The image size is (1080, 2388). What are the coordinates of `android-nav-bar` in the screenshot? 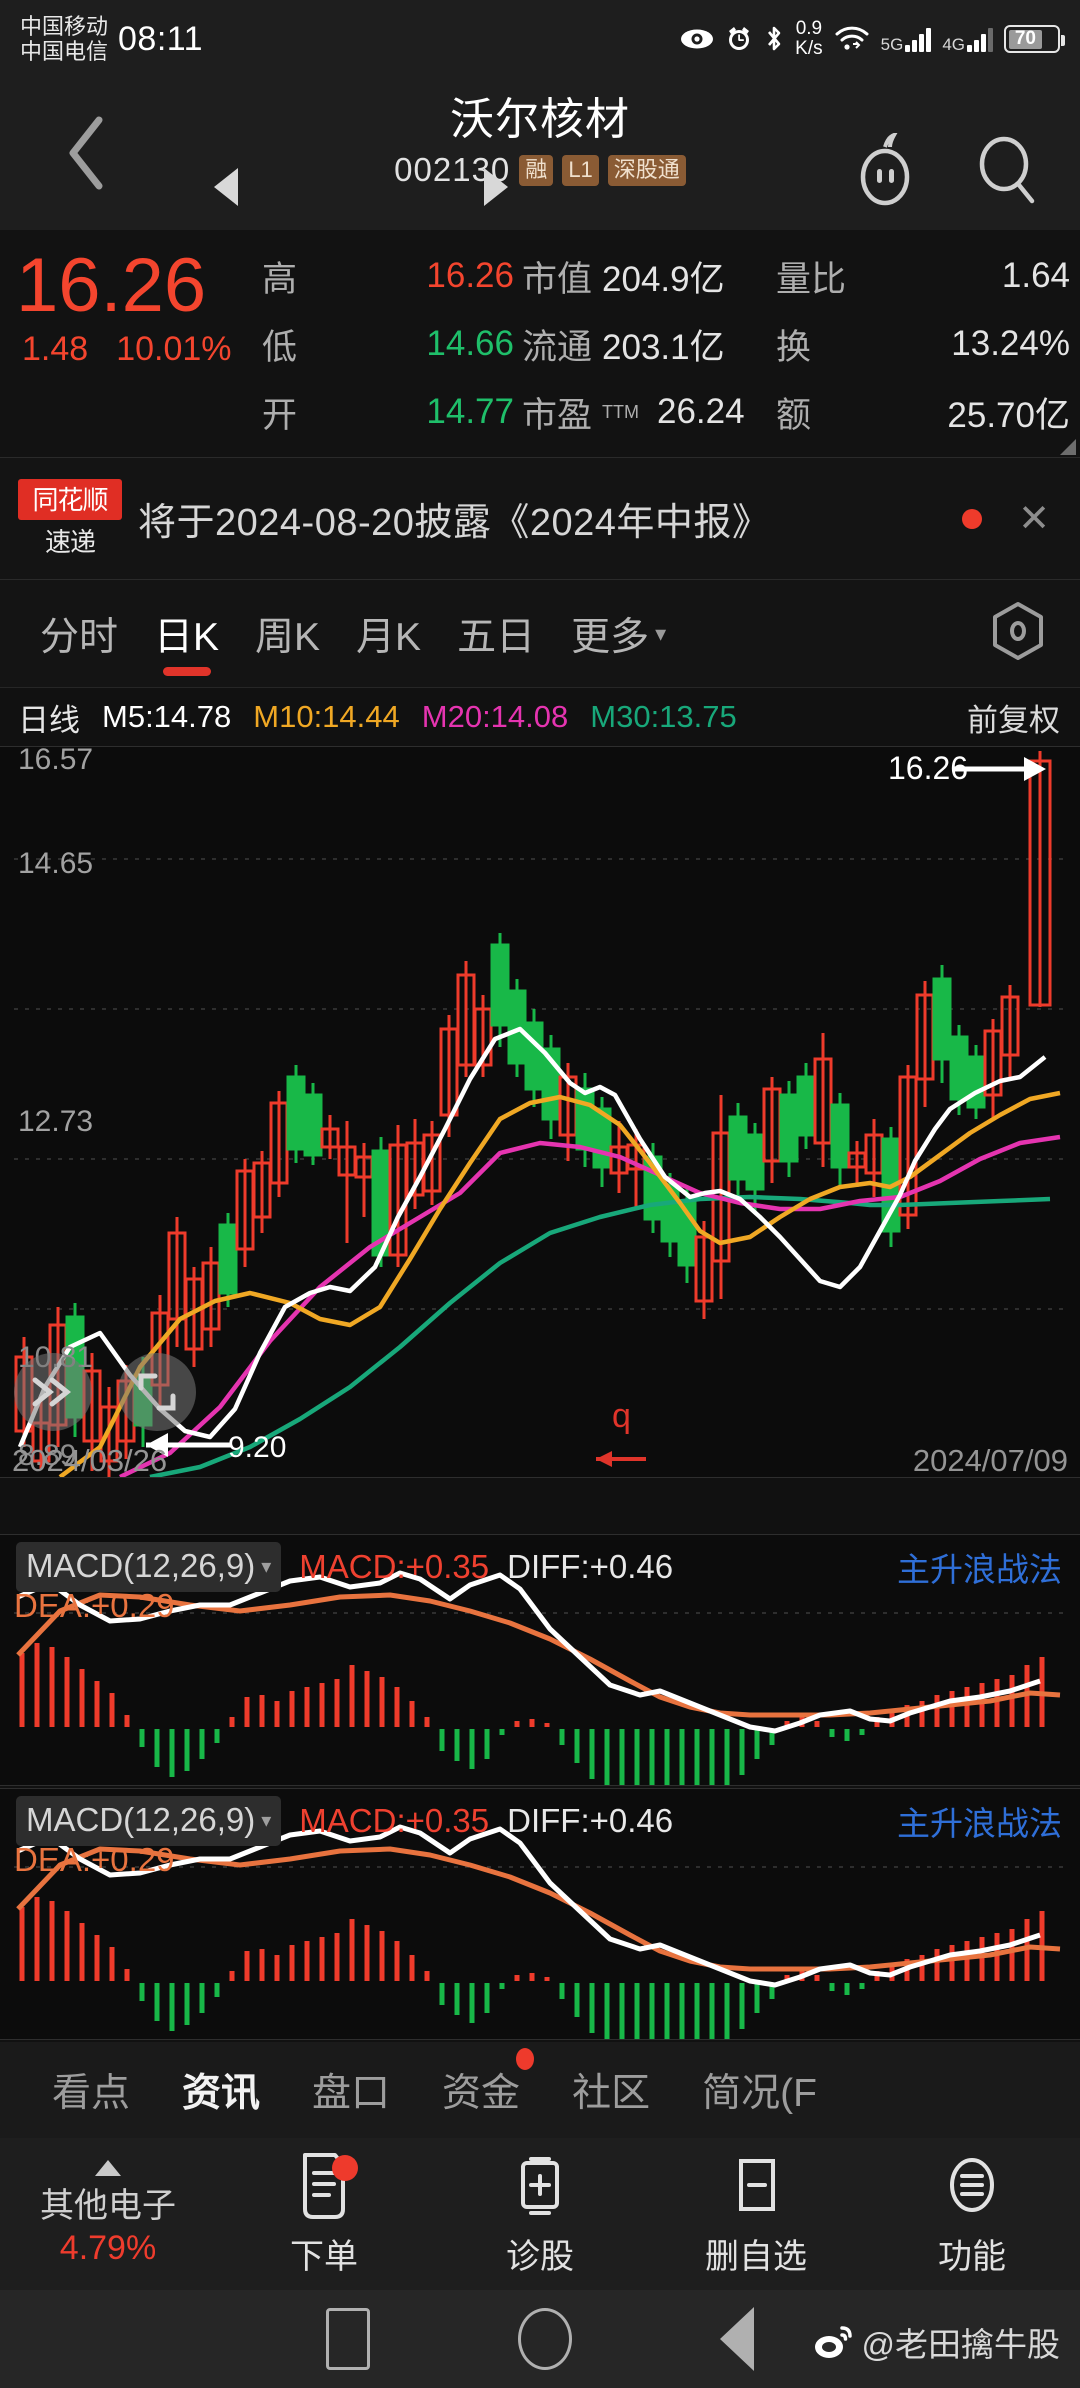 It's located at (540, 2339).